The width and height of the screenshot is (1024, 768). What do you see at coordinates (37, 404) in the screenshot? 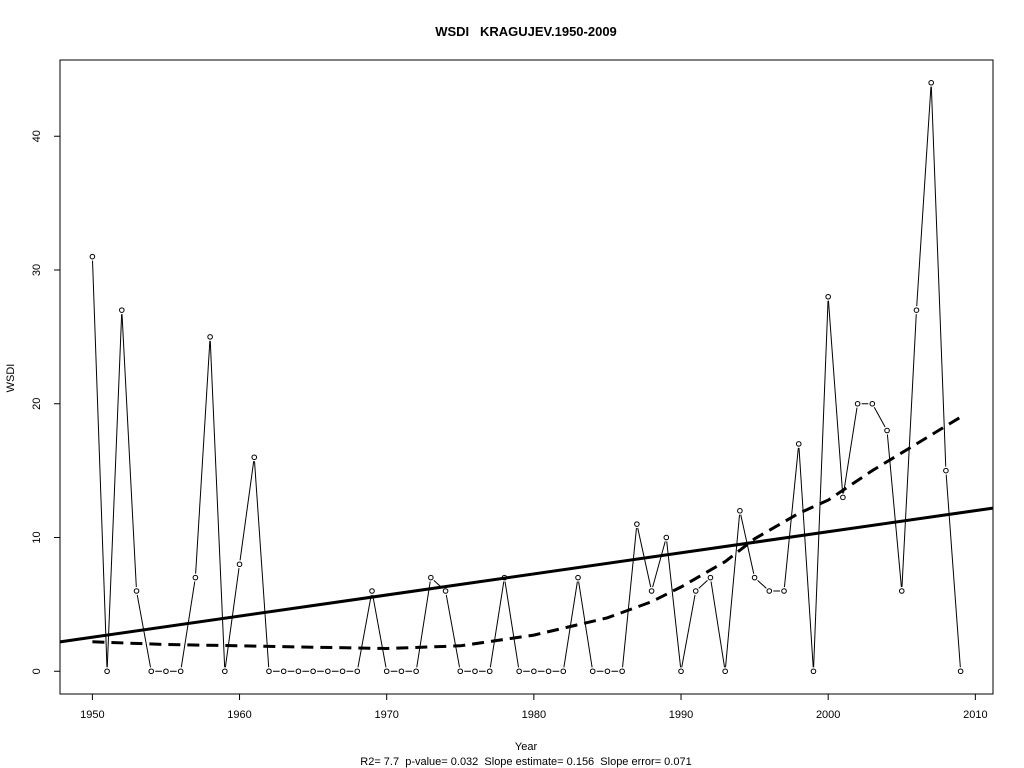
I see `y-tick-label: 20` at bounding box center [37, 404].